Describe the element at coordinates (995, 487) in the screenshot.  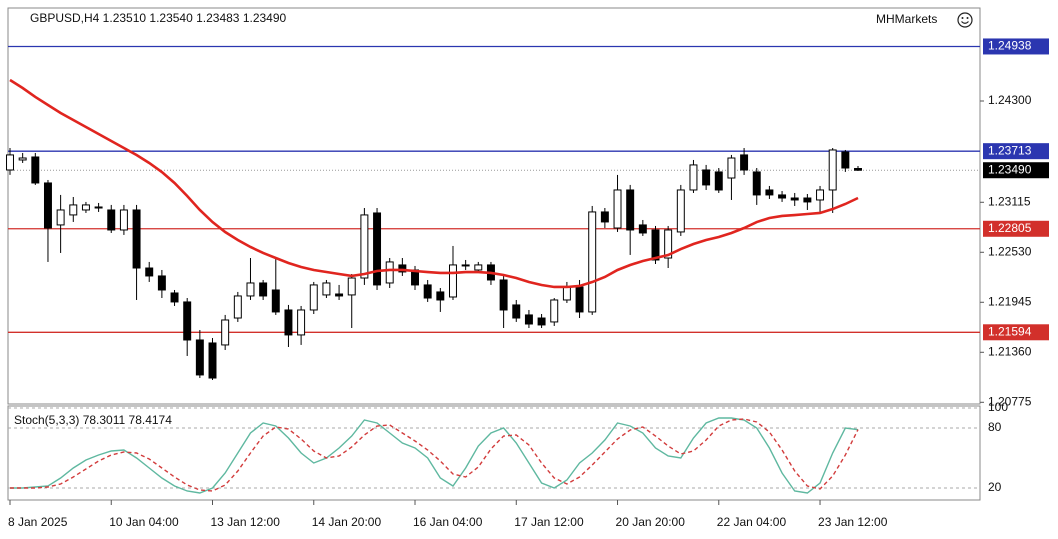
I see `y-tick-label: 20` at that location.